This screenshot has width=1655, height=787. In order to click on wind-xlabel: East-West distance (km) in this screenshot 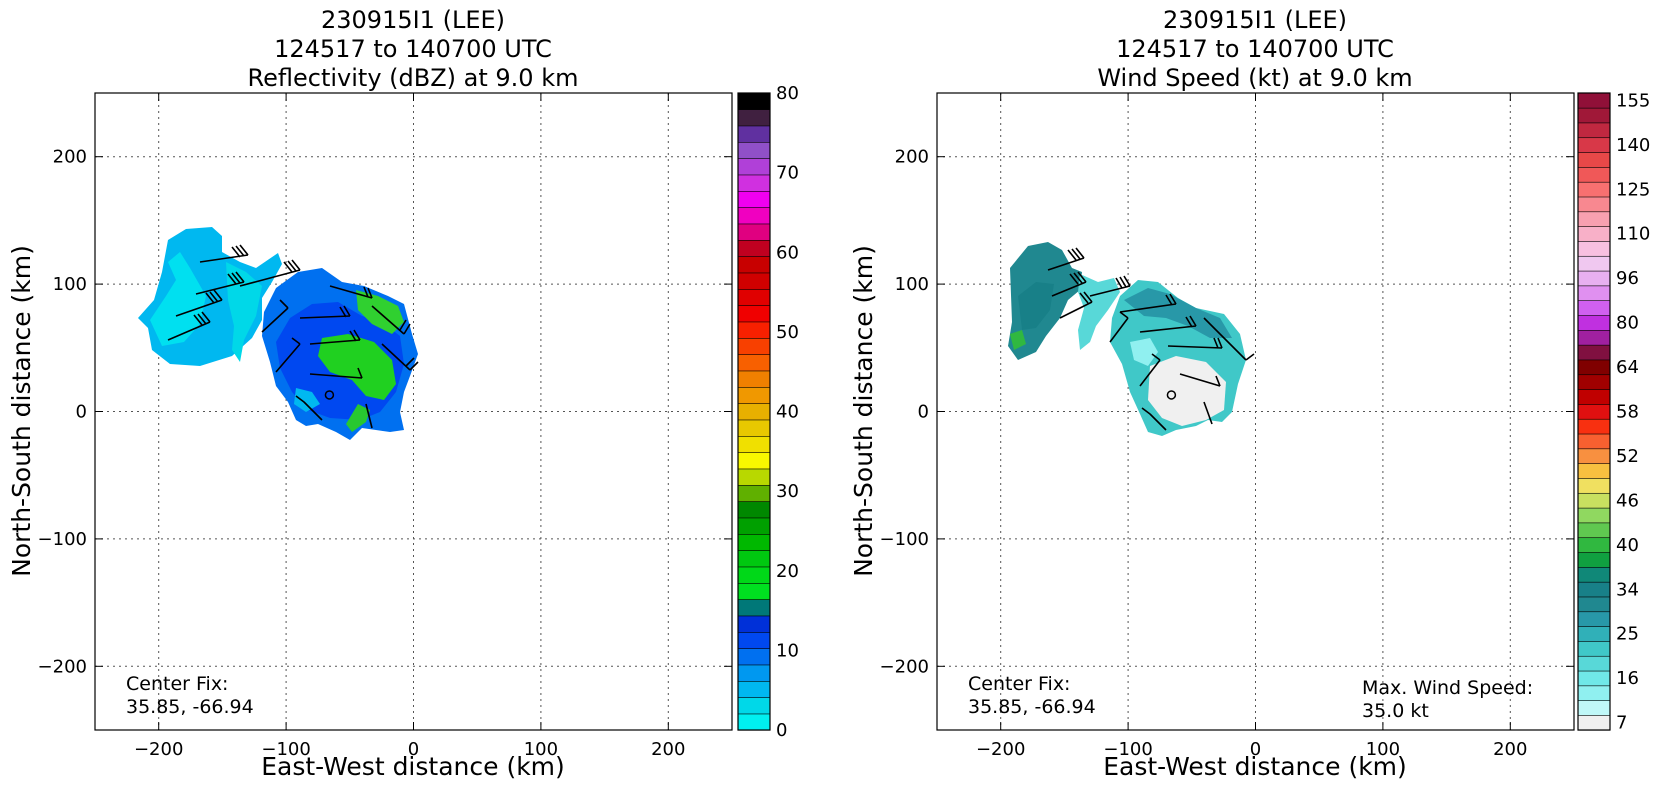, I will do `click(1255, 766)`.